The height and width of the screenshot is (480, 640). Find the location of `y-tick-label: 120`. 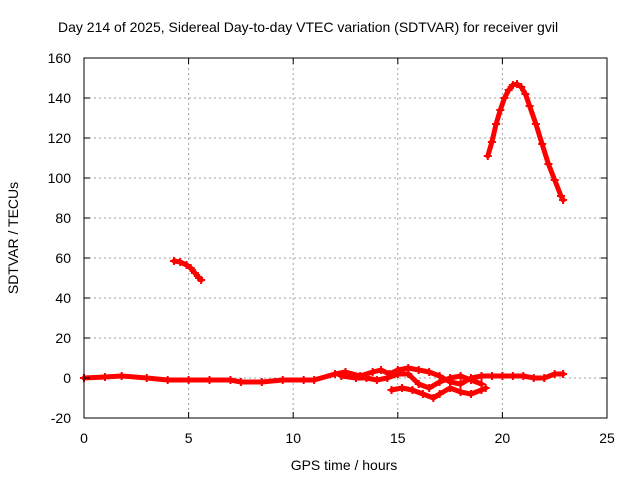

y-tick-label: 120 is located at coordinates (60, 138).